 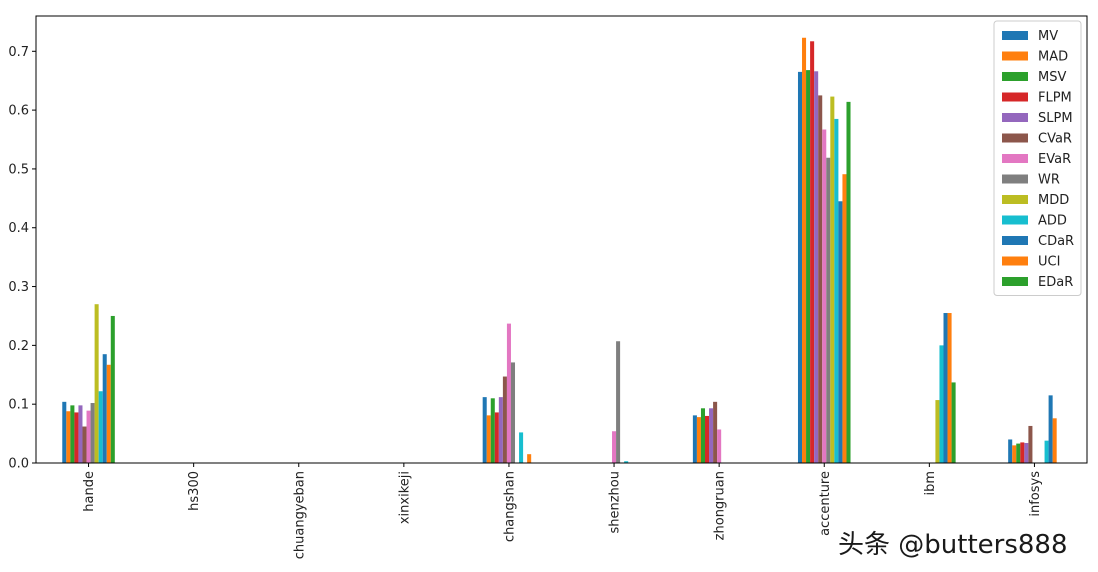 What do you see at coordinates (1046, 451) in the screenshot?
I see `bar-add-infosys` at bounding box center [1046, 451].